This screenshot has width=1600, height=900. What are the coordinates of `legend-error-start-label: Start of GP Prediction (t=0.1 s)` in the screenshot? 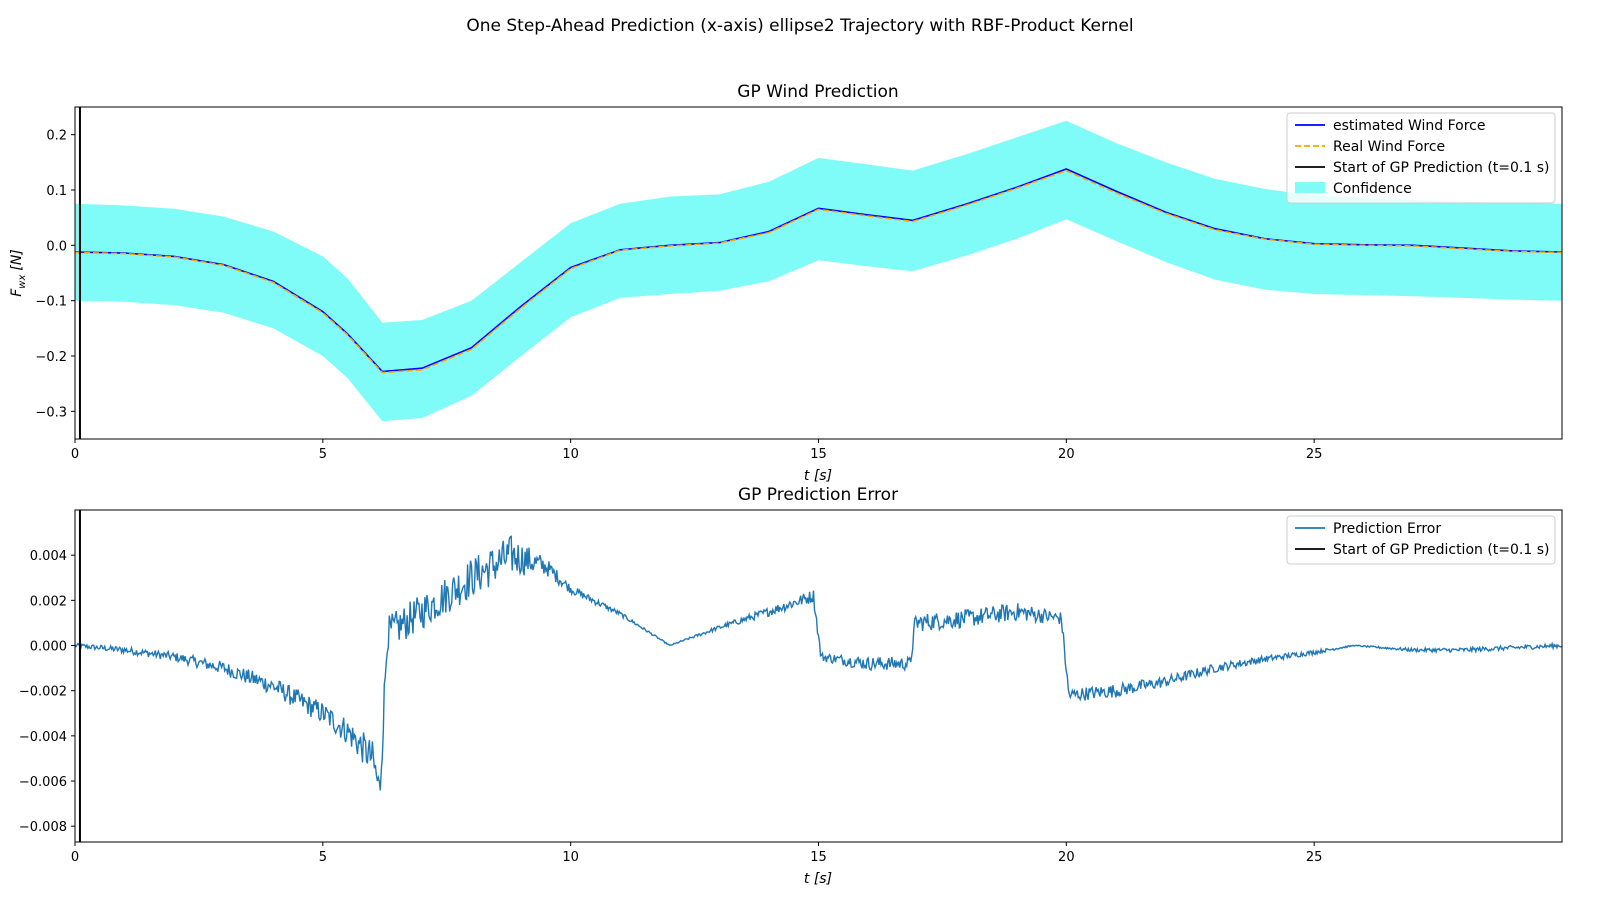 It's located at (1441, 550).